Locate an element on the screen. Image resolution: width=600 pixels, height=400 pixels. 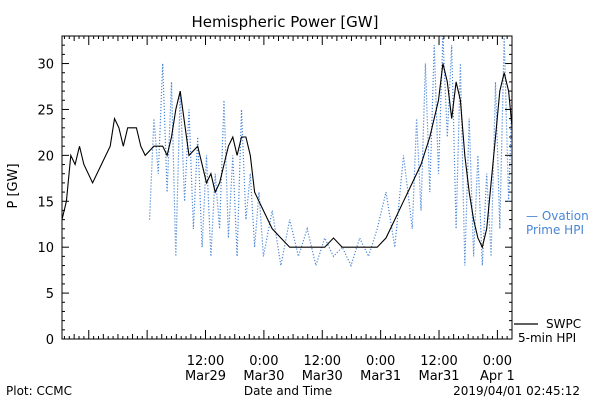
y-tick-label: 5 is located at coordinates (50, 294).